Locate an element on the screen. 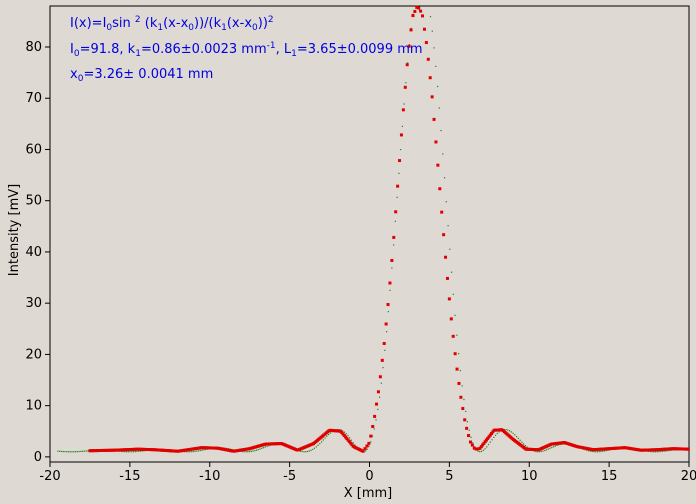 Image resolution: width=696 pixels, height=504 pixels. x-axis-title: X [mm] is located at coordinates (368, 493).